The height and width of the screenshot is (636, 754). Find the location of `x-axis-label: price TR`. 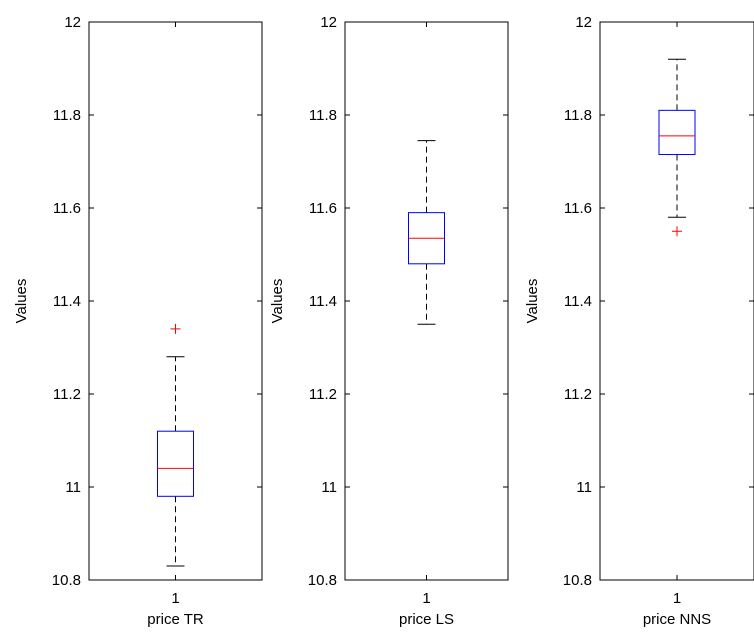

x-axis-label: price TR is located at coordinates (175, 619).